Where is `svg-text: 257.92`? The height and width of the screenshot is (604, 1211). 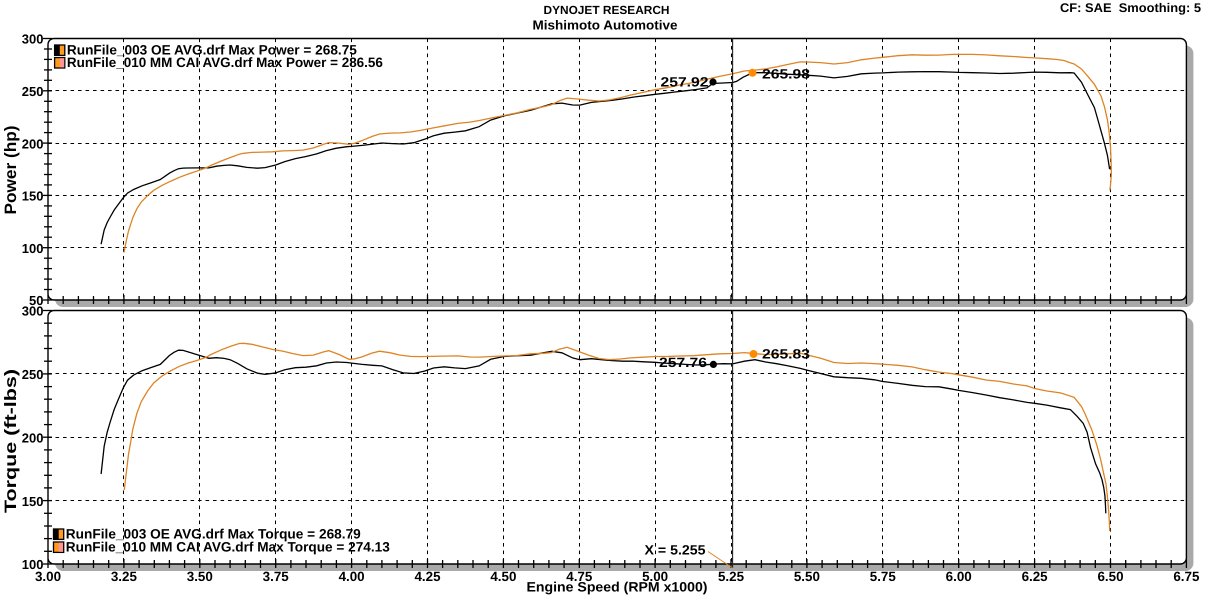 svg-text: 257.92 is located at coordinates (685, 82).